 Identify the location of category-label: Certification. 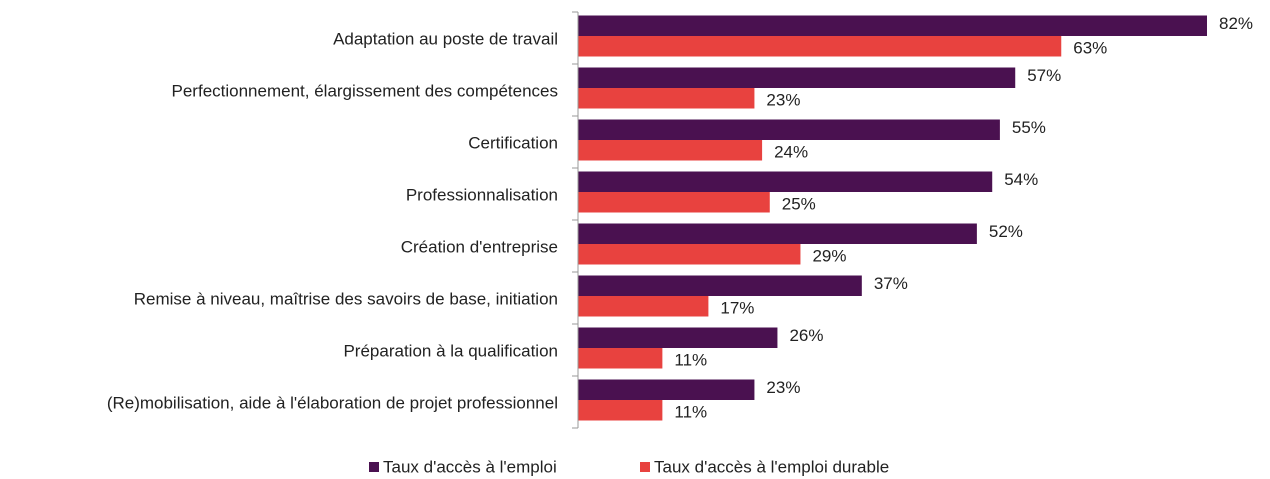
(513, 142).